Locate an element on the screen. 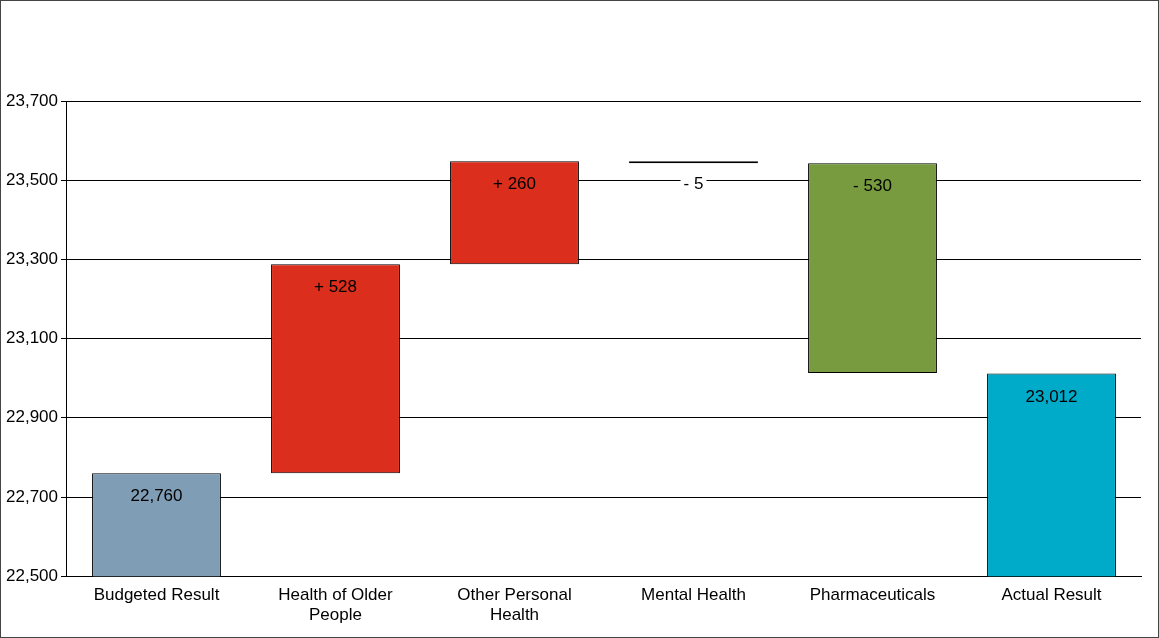  y-tick-label: 23,500 is located at coordinates (32, 179).